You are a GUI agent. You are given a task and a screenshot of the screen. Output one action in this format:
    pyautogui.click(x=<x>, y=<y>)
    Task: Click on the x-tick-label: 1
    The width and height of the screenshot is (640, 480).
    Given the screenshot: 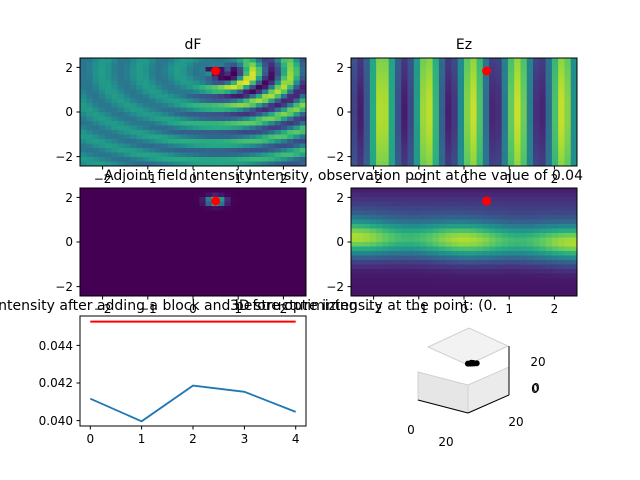 What is the action you would take?
    pyautogui.click(x=509, y=179)
    